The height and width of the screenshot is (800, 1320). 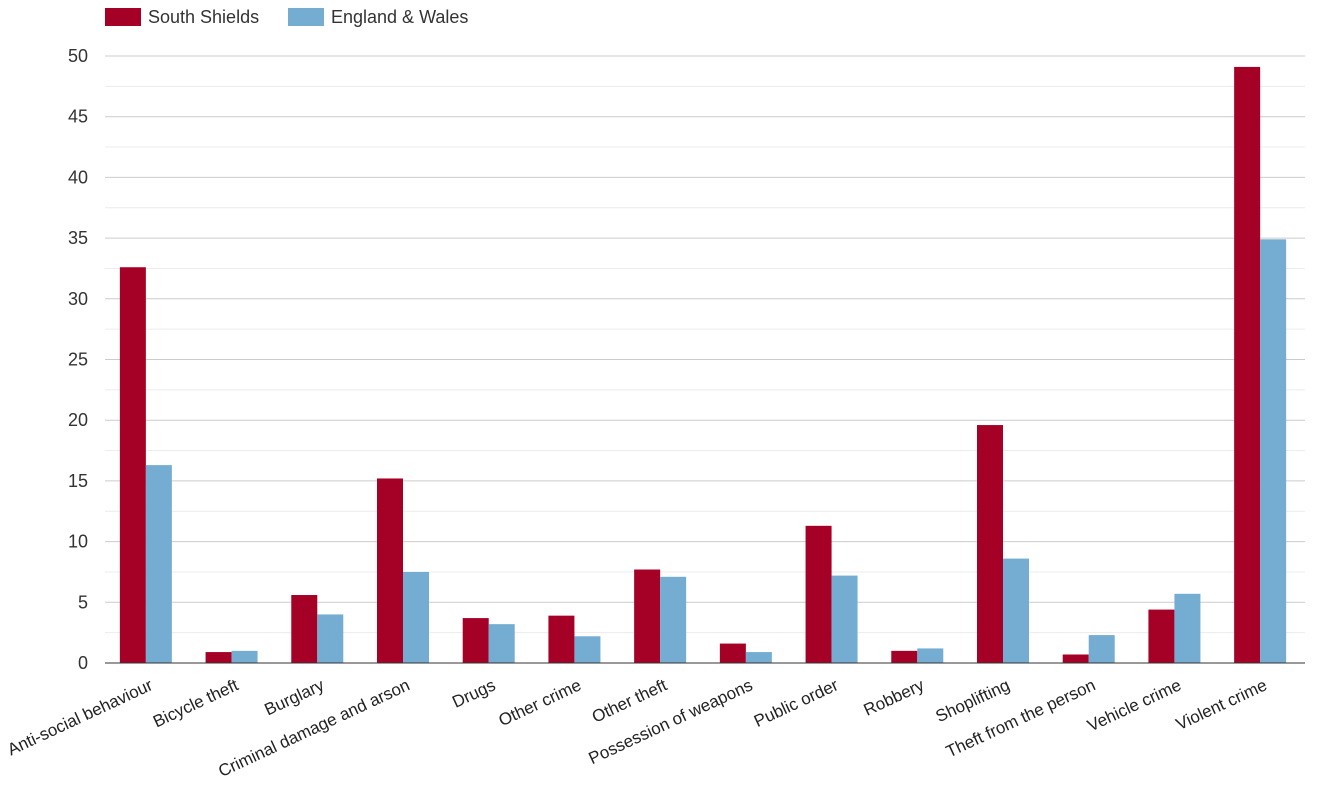 I want to click on x-tick-label: Violent crime, so click(x=1221, y=704).